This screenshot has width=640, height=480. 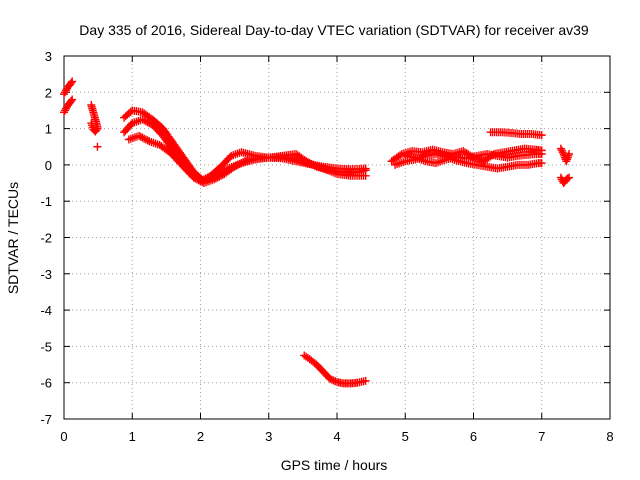 I want to click on y-tick-label: -1, so click(x=46, y=201).